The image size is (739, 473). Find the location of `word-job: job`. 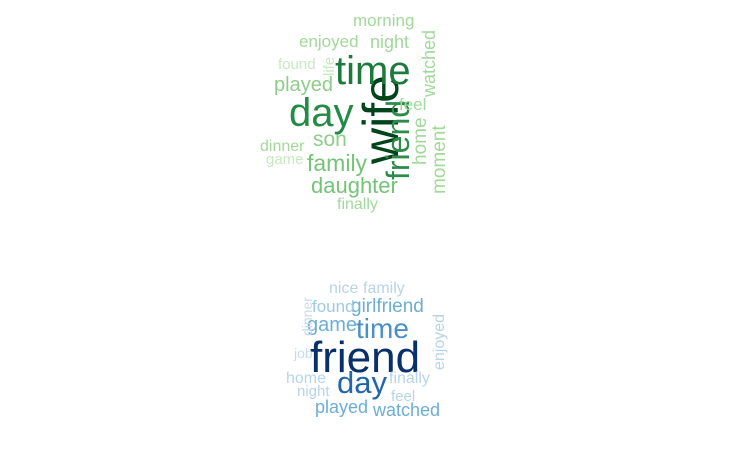

word-job: job is located at coordinates (303, 353).